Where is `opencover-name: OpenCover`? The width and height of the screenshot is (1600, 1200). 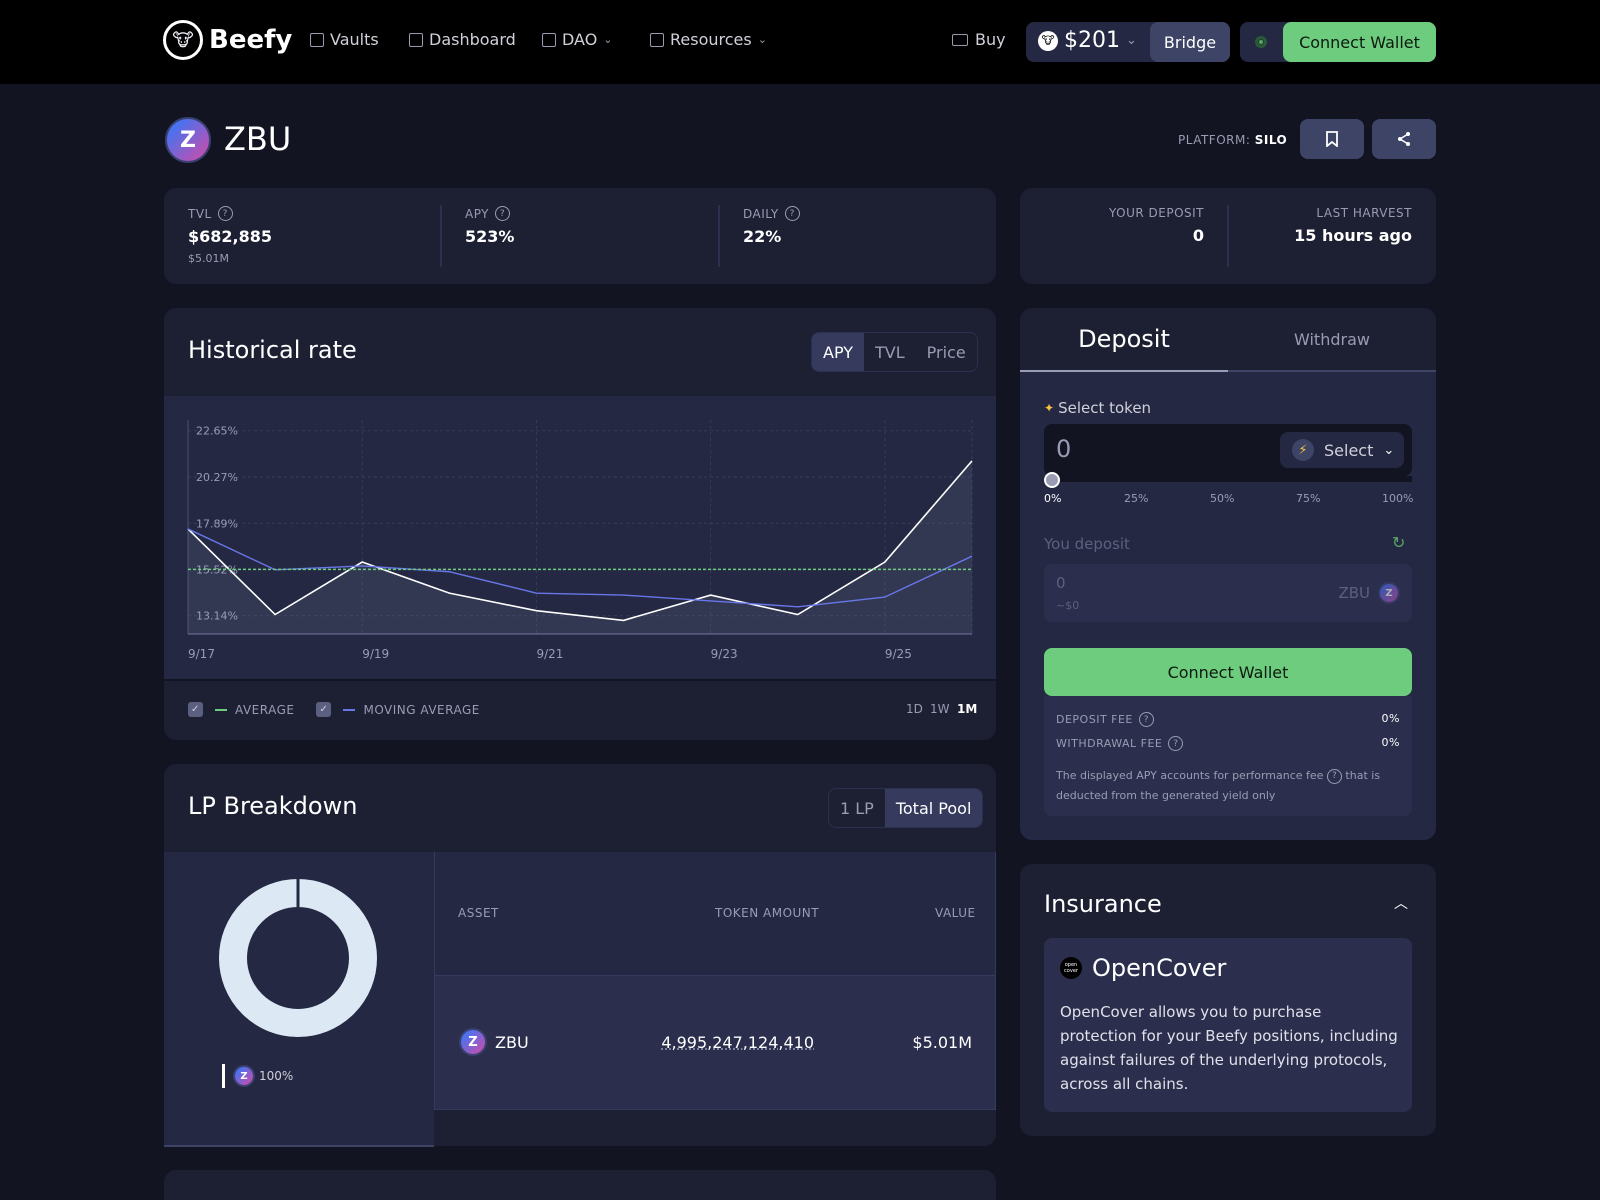
opencover-name: OpenCover is located at coordinates (1159, 968).